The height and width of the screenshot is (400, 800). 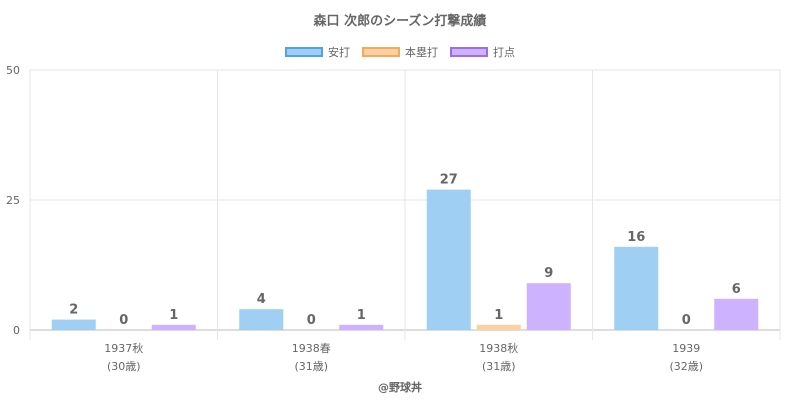 I want to click on data-label: 16, so click(x=636, y=237).